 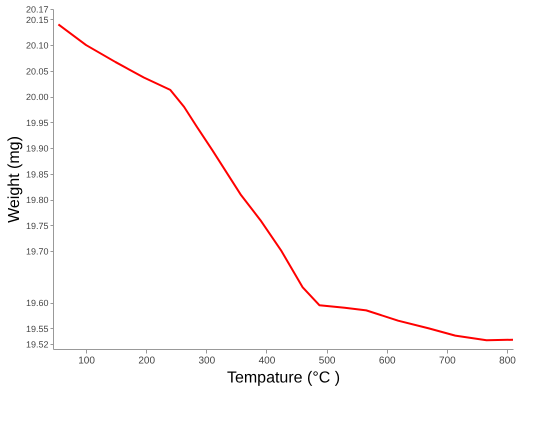 What do you see at coordinates (37, 329) in the screenshot?
I see `y-tick-label: 19.55` at bounding box center [37, 329].